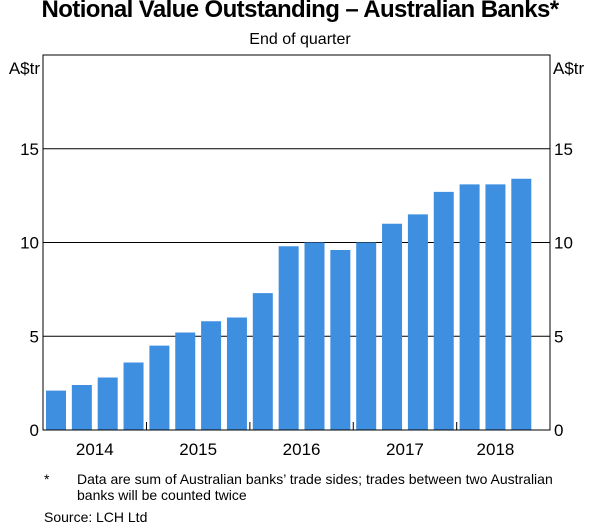 This screenshot has height=525, width=600. I want to click on source-label: Source:, so click(68, 517).